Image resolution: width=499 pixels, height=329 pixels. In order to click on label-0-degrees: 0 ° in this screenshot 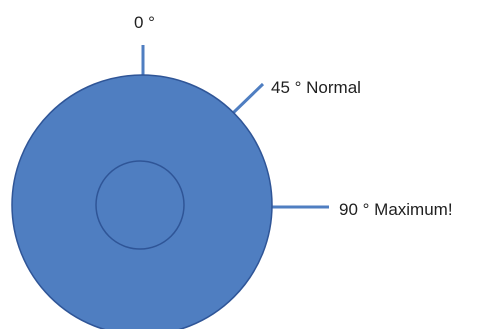, I will do `click(144, 22)`.